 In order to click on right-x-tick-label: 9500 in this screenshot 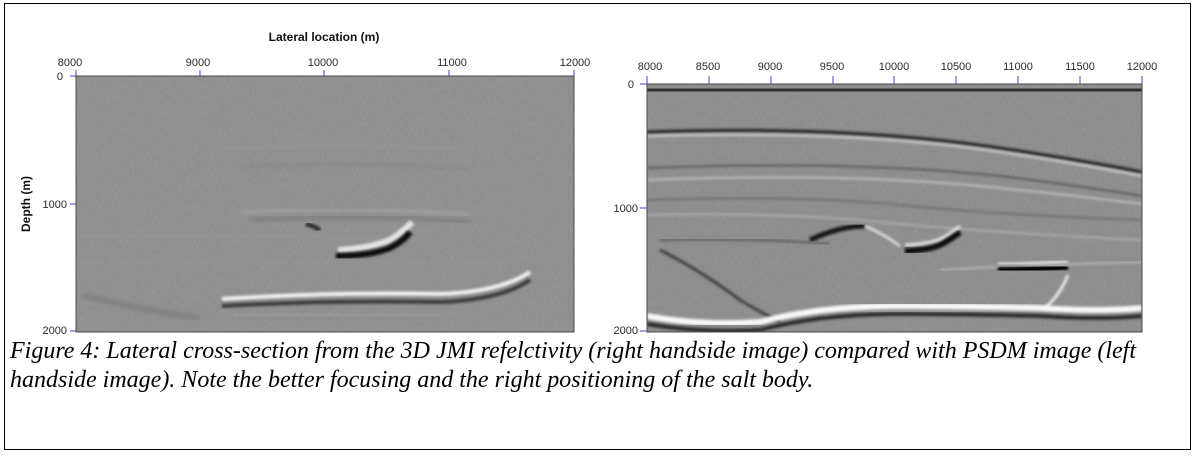, I will do `click(832, 67)`.